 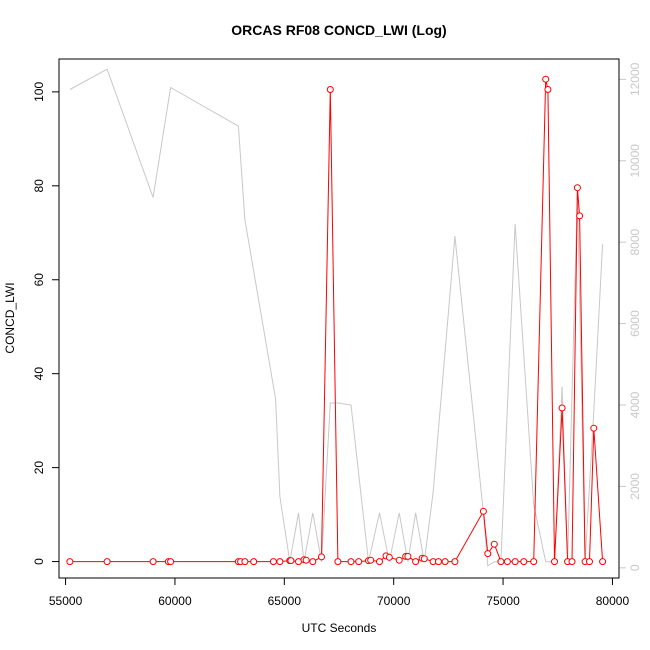 I want to click on y-tick-label: 40, so click(x=39, y=374).